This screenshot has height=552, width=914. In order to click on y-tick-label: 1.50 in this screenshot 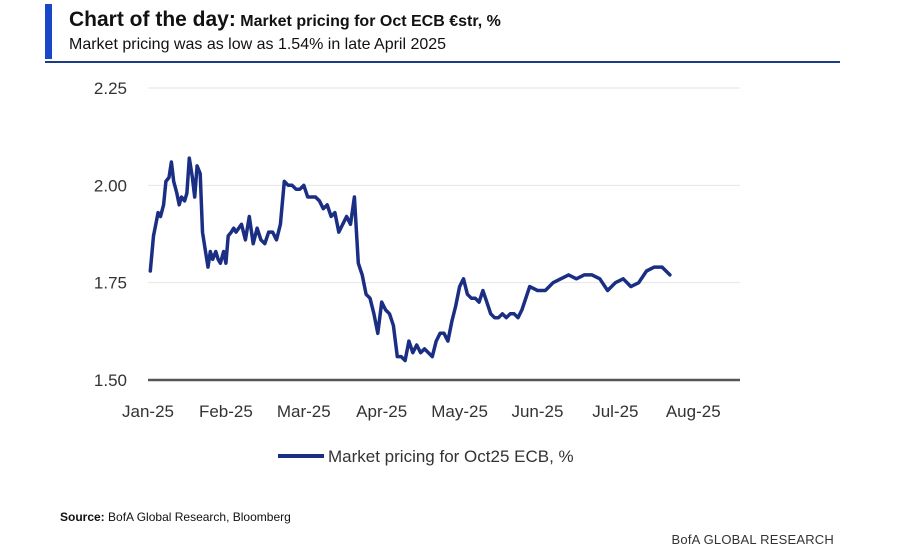, I will do `click(110, 380)`.